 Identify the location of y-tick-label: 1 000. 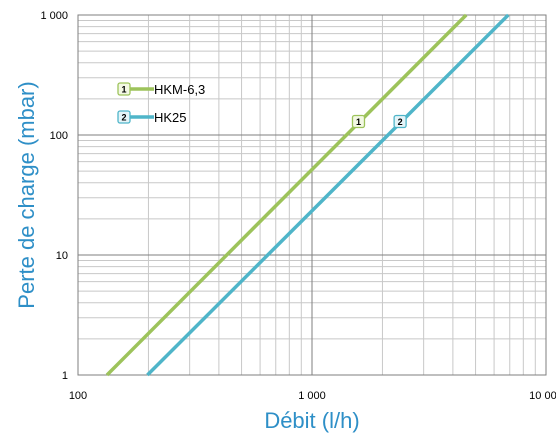
(54, 16).